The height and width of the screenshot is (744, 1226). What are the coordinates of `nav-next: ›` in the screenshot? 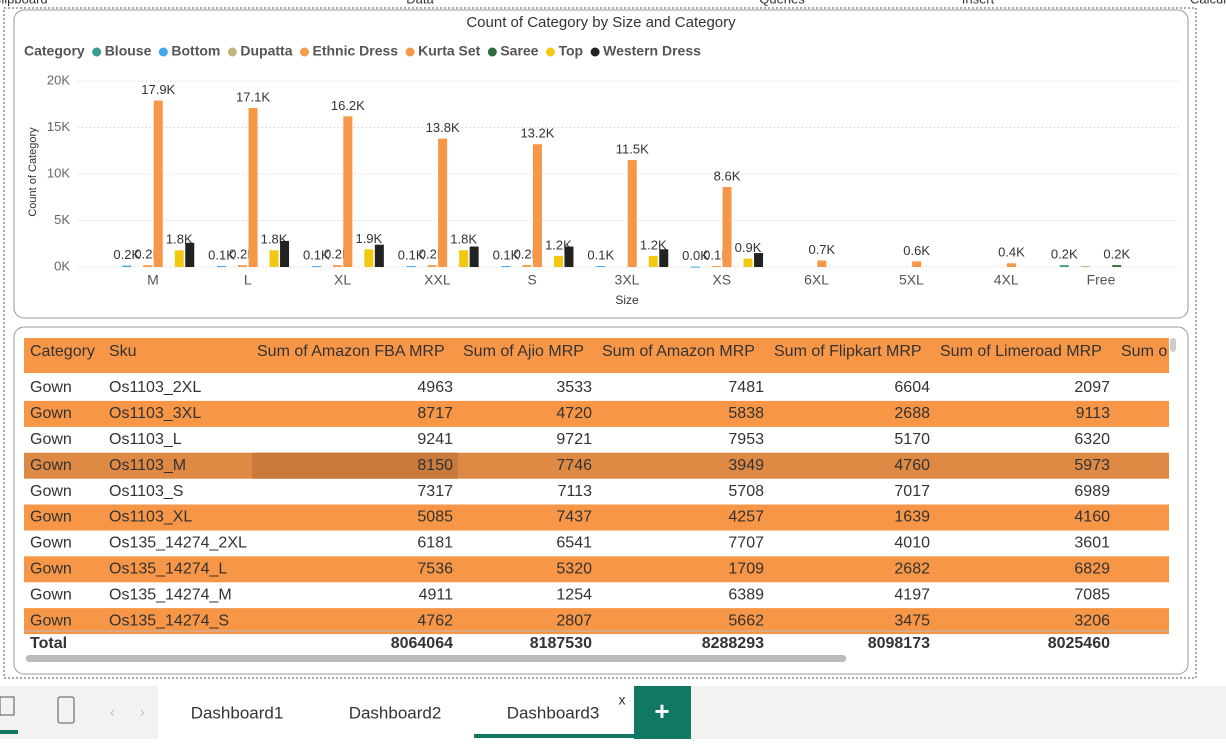 It's located at (142, 712).